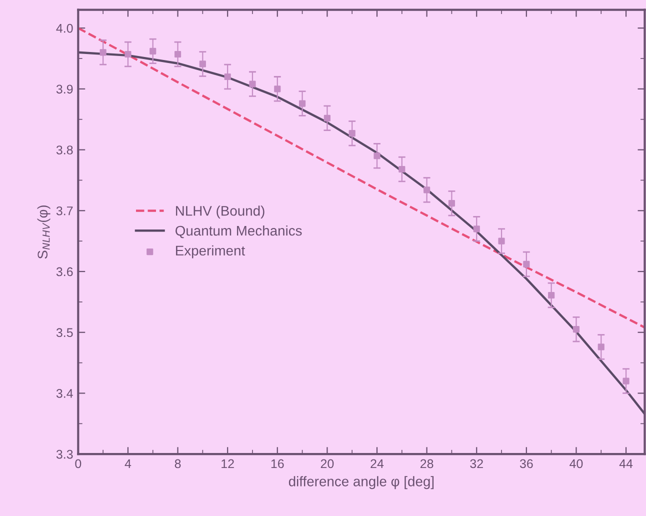  Describe the element at coordinates (64, 333) in the screenshot. I see `y-tick-label: 3.5` at that location.